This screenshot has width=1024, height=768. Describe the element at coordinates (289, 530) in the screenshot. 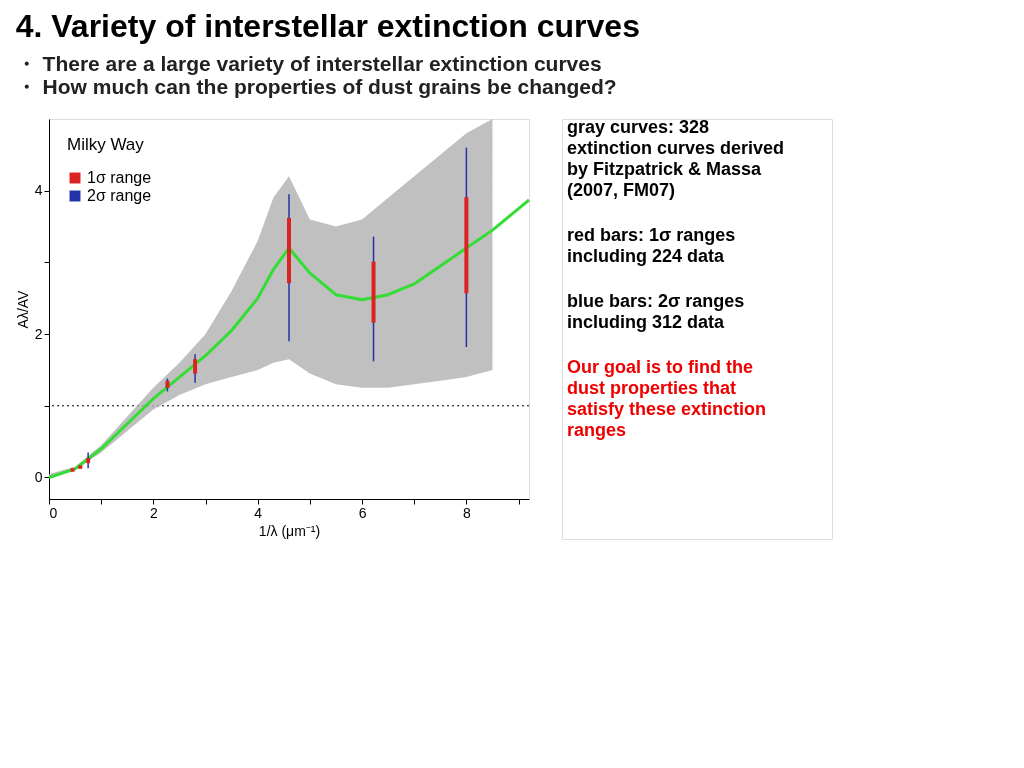

I see `x-axis-title: 1/λ (μm⁻¹)` at that location.